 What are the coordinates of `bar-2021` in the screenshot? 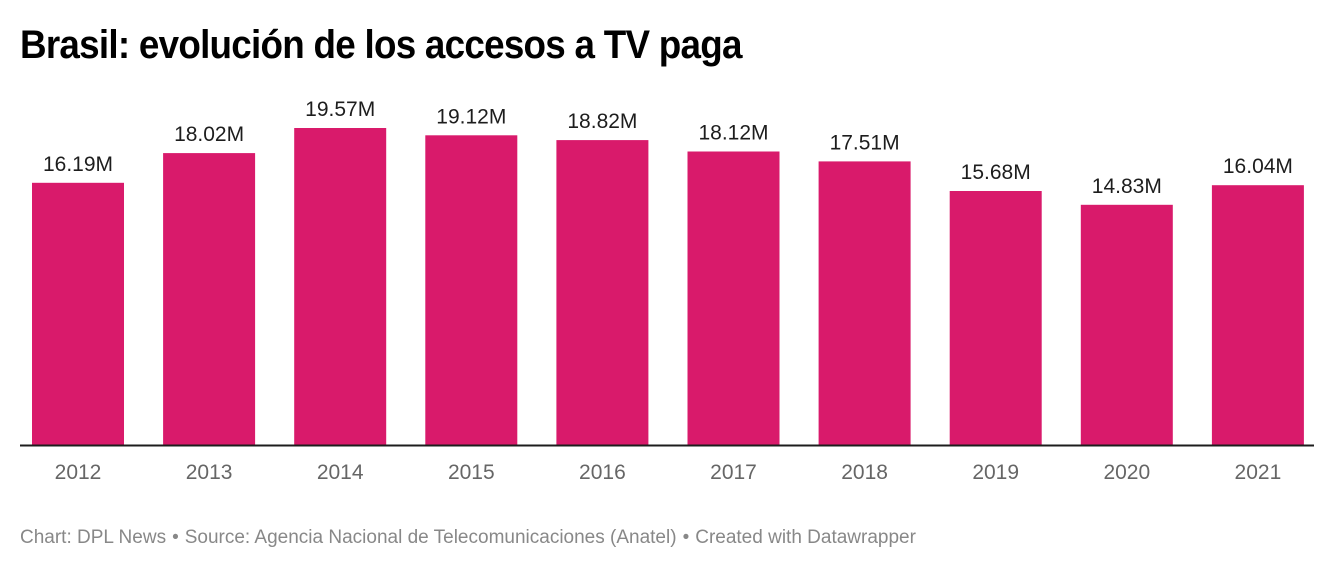 It's located at (1257, 315).